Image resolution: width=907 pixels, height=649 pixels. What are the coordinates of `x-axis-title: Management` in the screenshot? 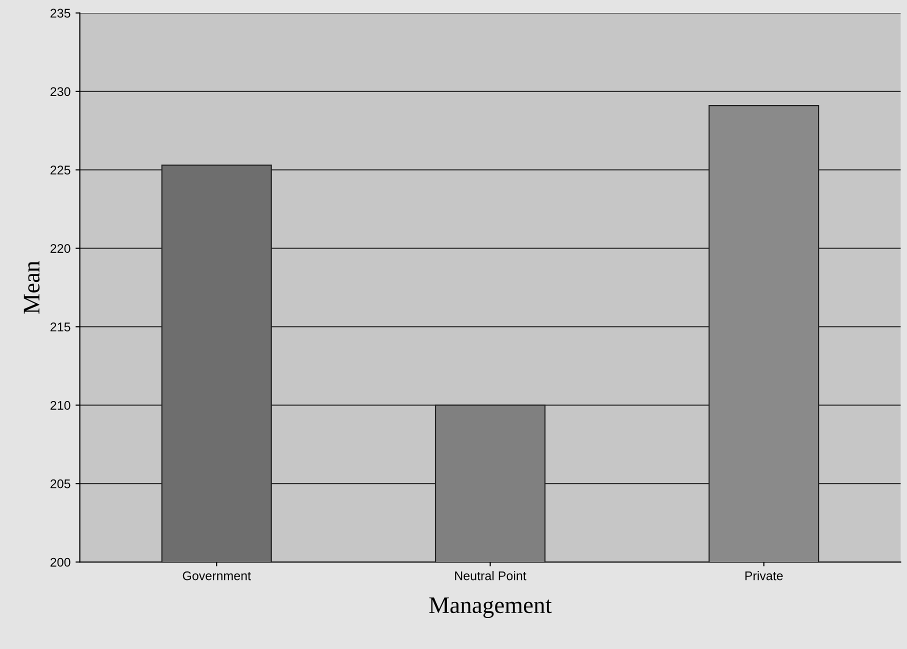 It's located at (490, 607).